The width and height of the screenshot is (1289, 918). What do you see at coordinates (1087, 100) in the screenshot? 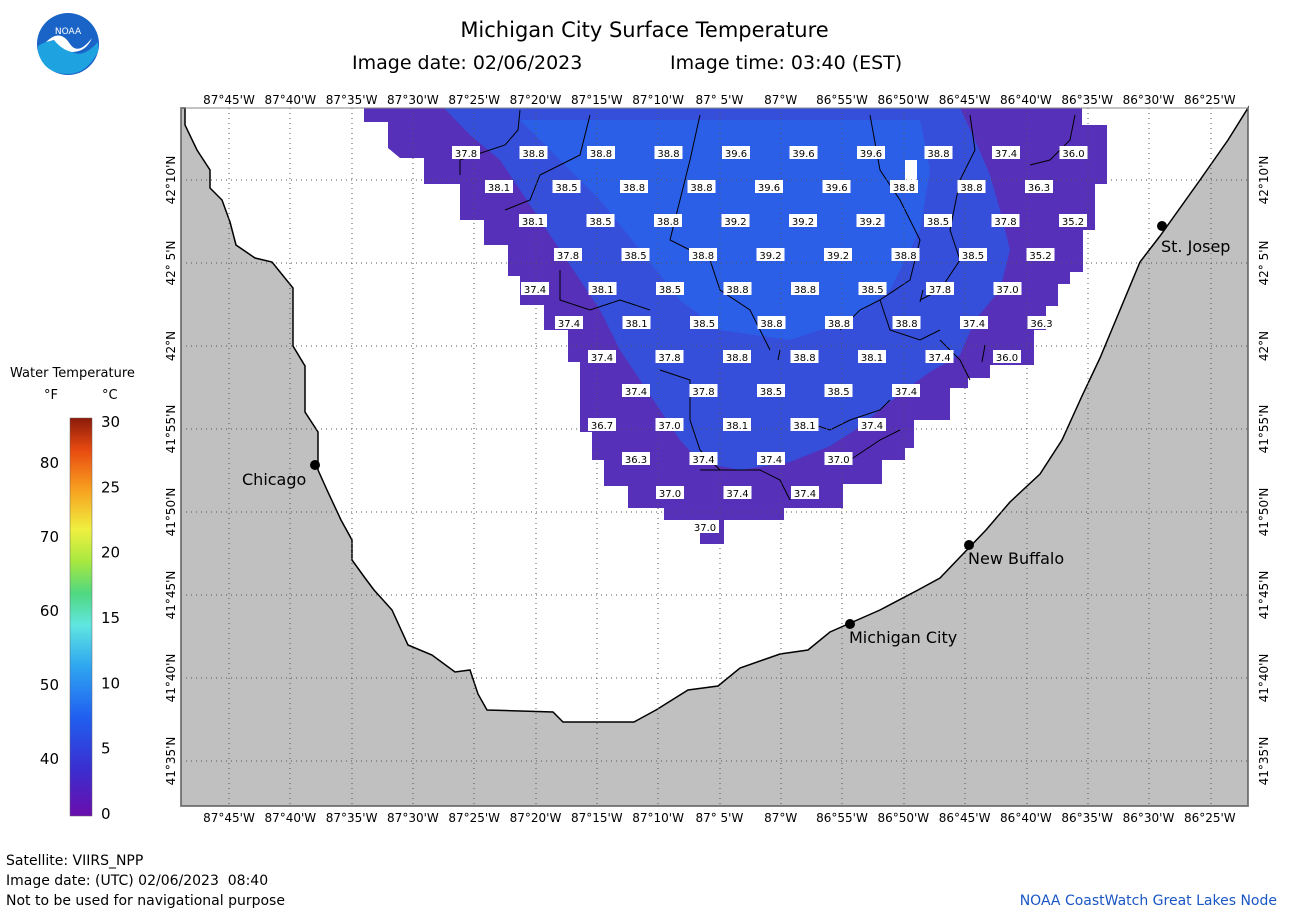
I see `lon-label-top: 86°35'W` at bounding box center [1087, 100].